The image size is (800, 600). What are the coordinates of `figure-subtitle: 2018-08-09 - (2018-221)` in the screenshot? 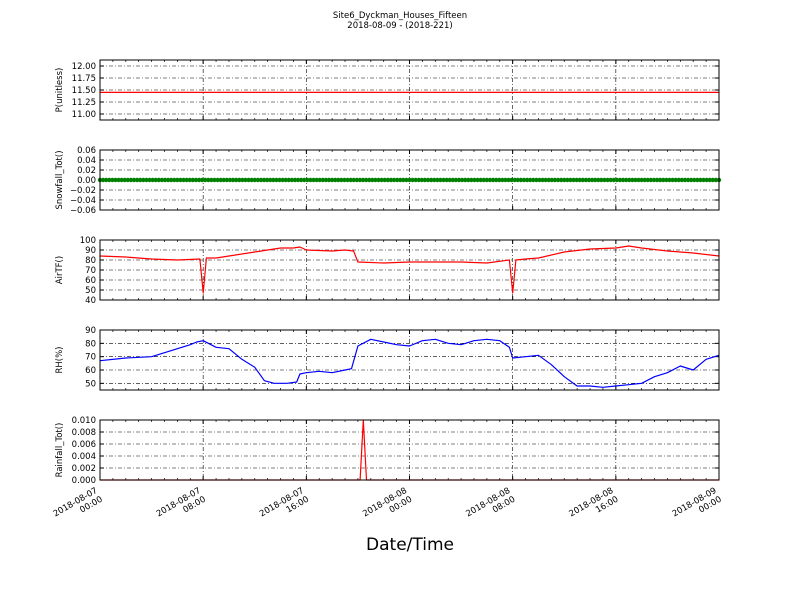 It's located at (400, 26).